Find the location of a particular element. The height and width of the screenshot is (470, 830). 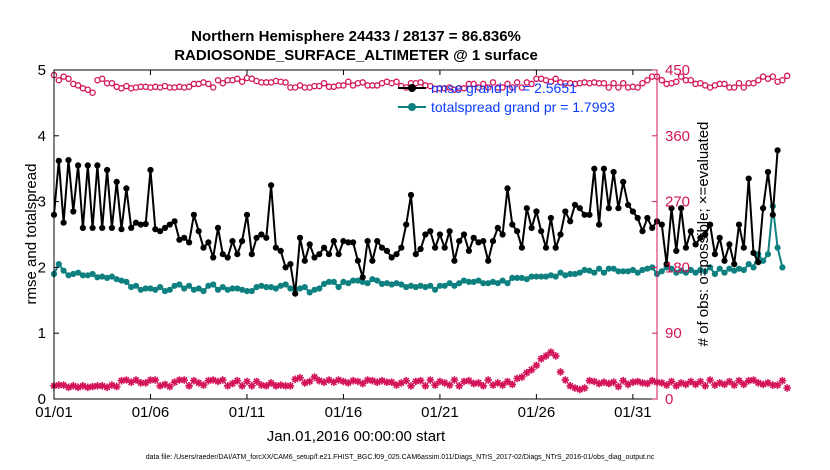

y-tick-label: 5 is located at coordinates (42, 70).